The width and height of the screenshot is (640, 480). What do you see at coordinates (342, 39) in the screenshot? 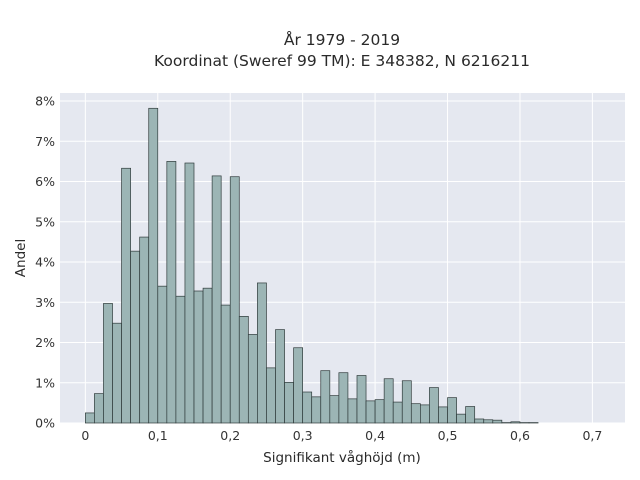
I see `chart-title: År 1979 - 2019` at bounding box center [342, 39].